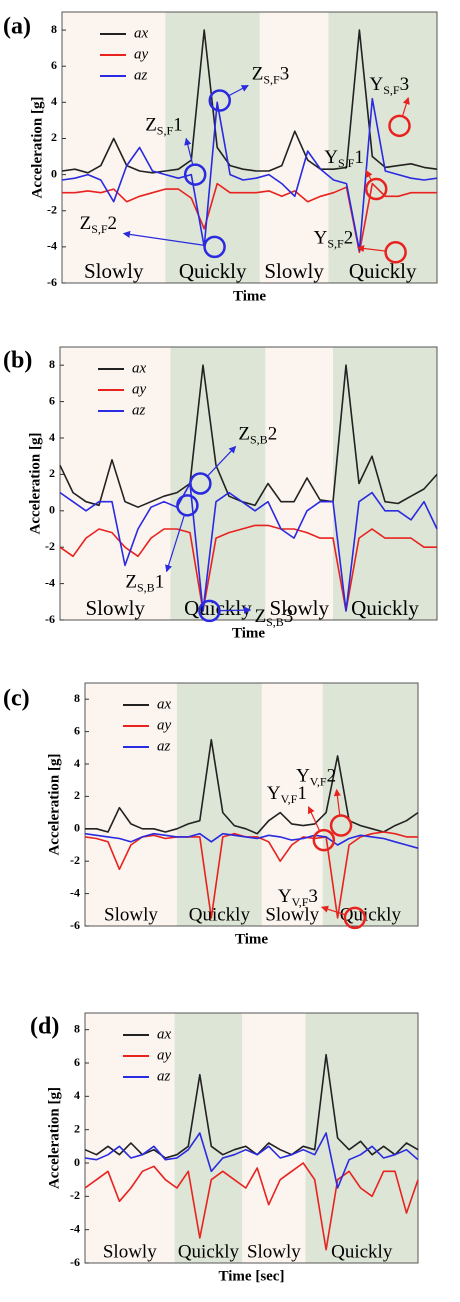 This screenshot has height=1302, width=460. Describe the element at coordinates (252, 1276) in the screenshot. I see `x-axis-label: Time [sec]` at that location.